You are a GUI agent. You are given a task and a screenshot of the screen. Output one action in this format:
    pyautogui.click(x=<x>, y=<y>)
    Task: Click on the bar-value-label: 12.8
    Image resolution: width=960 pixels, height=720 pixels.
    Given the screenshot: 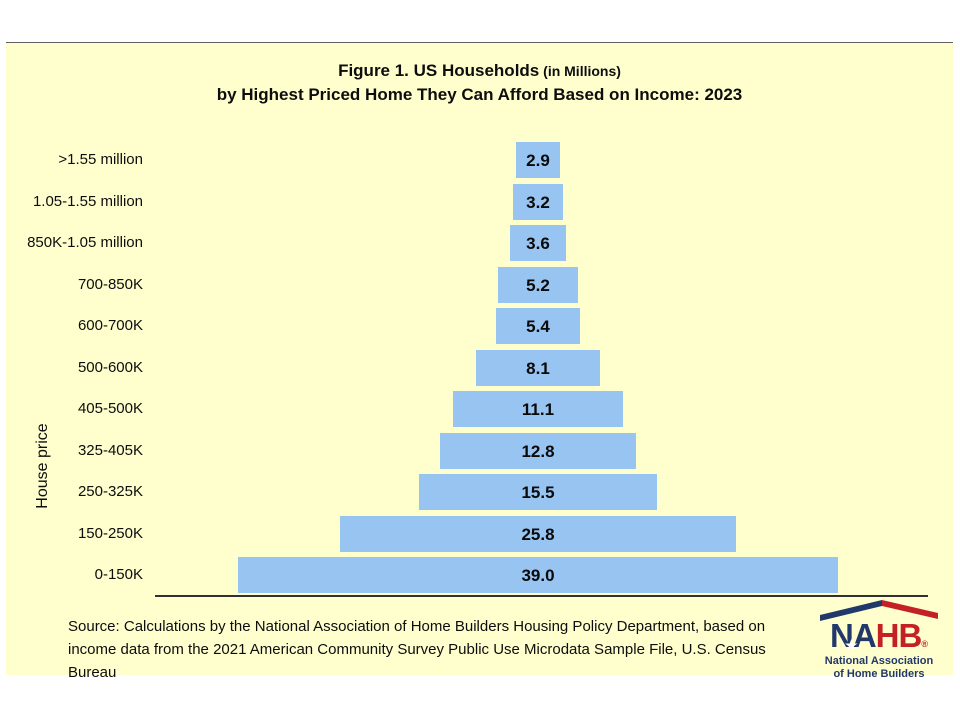 What is the action you would take?
    pyautogui.click(x=538, y=451)
    